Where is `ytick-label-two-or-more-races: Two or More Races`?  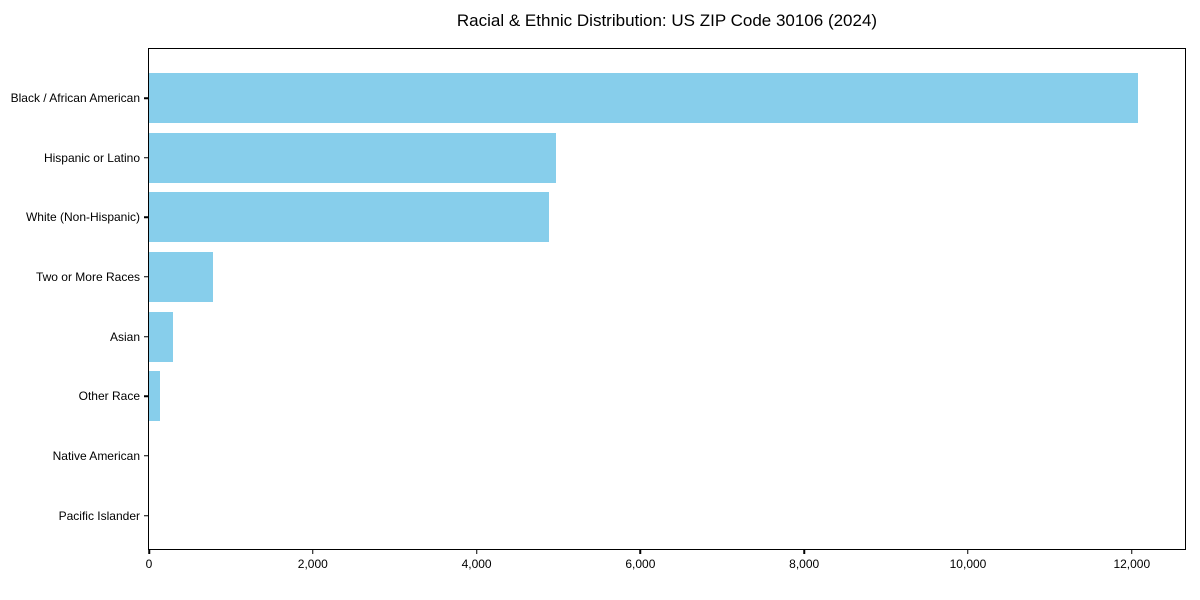
ytick-label-two-or-more-races: Two or More Races is located at coordinates (87, 276).